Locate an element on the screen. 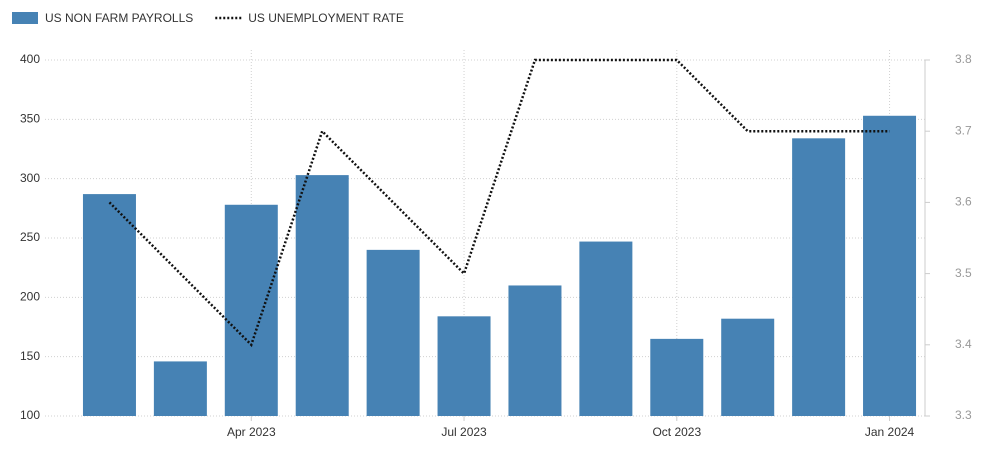 This screenshot has width=987, height=449. y2-tick-label: 3.3 is located at coordinates (963, 415).